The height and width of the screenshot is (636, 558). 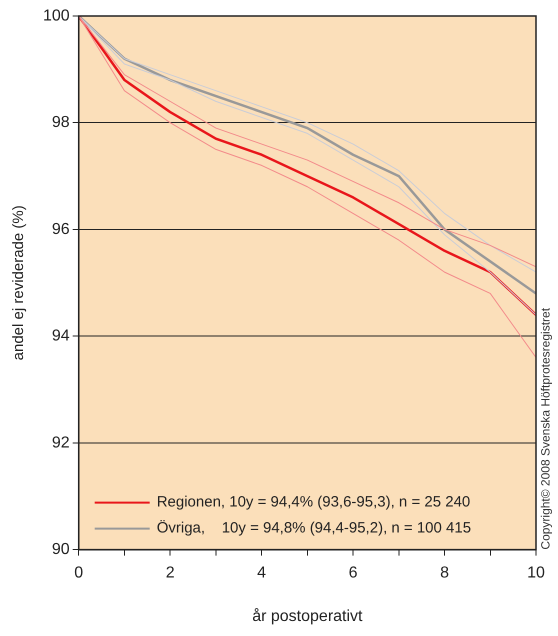 What do you see at coordinates (79, 573) in the screenshot?
I see `x-tick-label: 0` at bounding box center [79, 573].